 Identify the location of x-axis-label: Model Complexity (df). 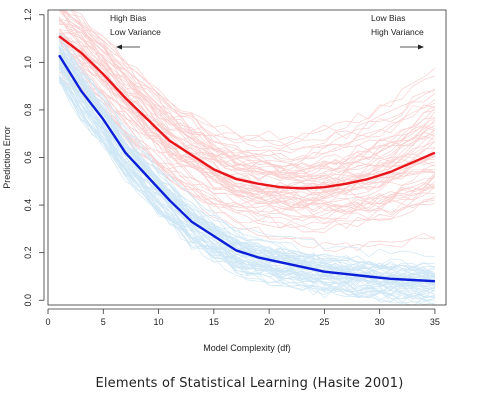
(247, 348).